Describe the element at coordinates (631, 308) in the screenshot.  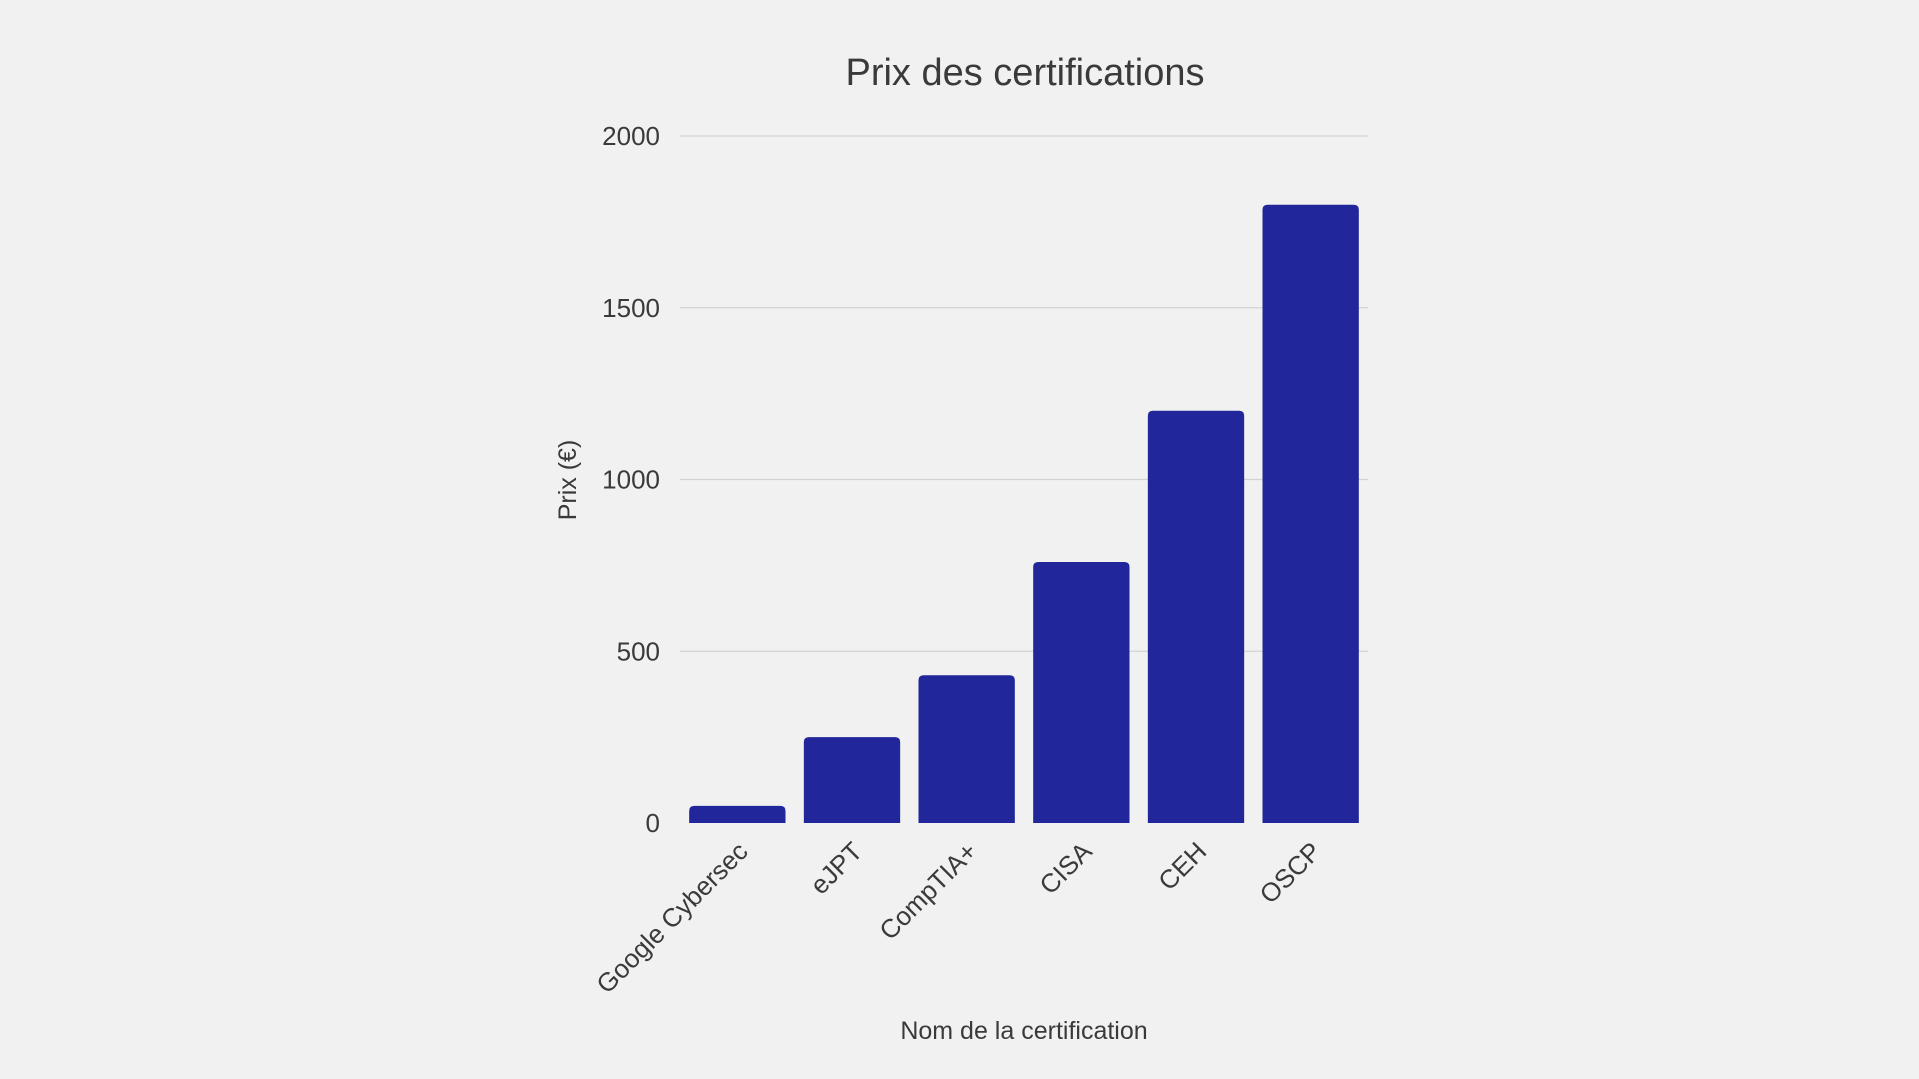
I see `y-tick-label: 1500` at that location.